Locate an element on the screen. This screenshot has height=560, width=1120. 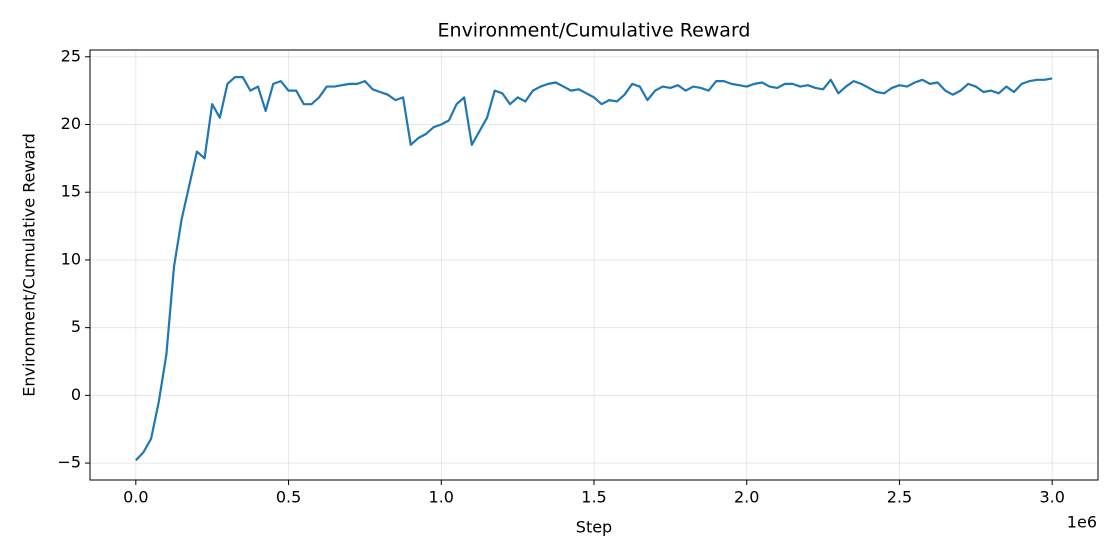
x-tick-label: 2.5 is located at coordinates (899, 497).